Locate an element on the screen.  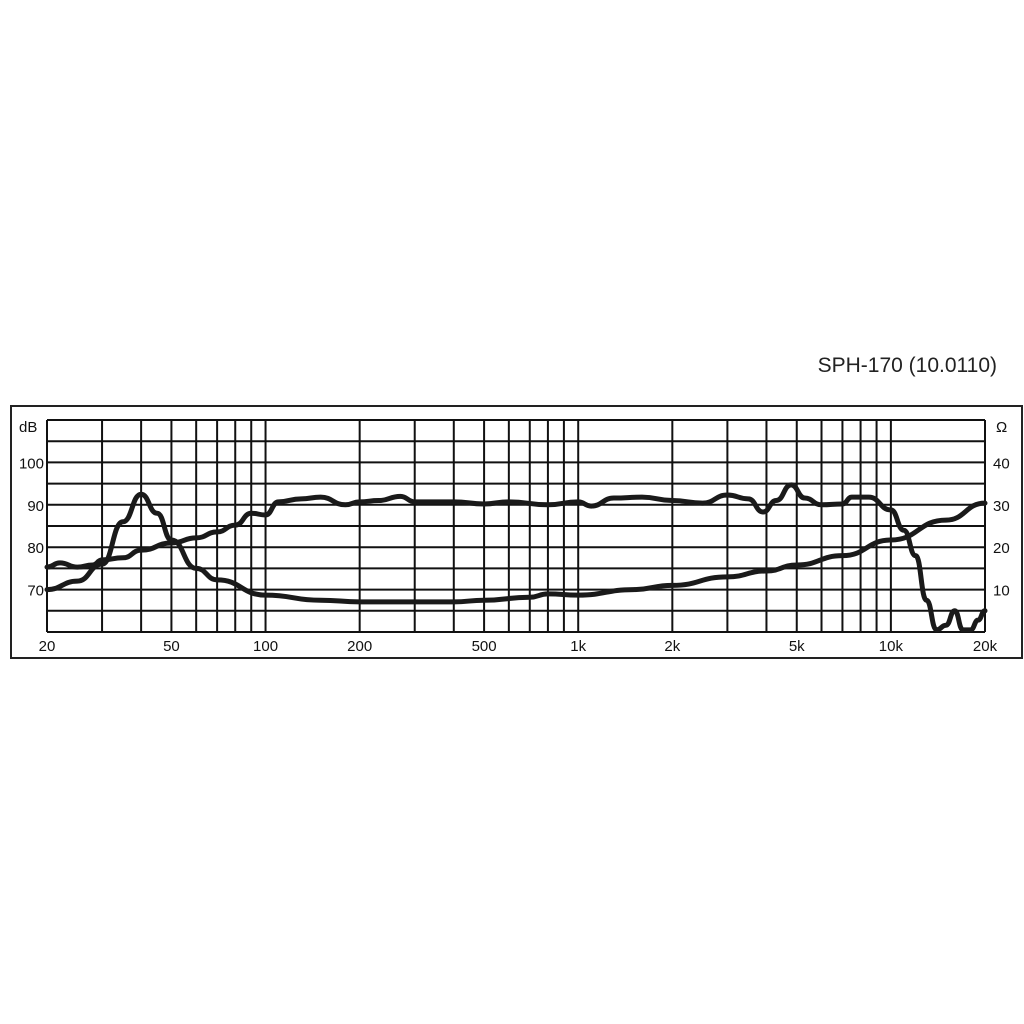
y-right-tick-label: 30 is located at coordinates (1001, 506).